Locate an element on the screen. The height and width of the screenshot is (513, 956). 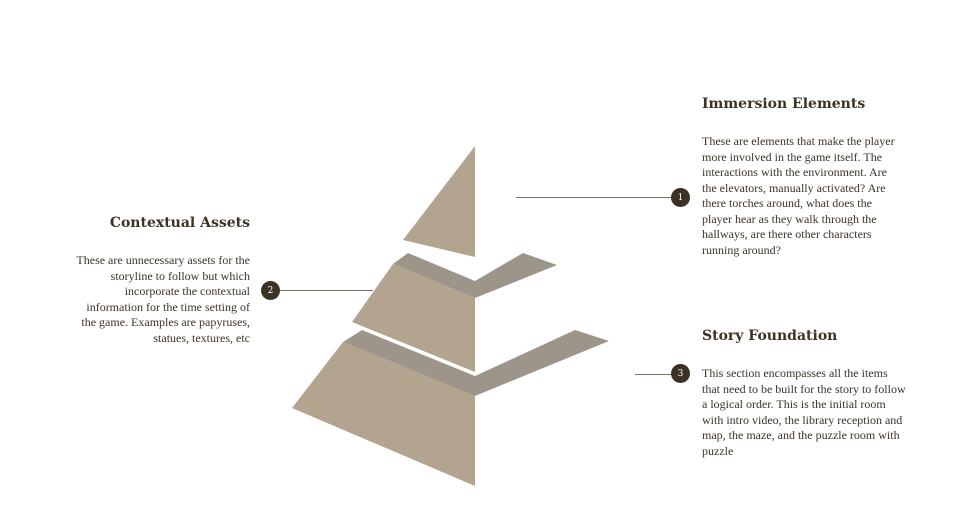
pyramid-tier-bottom is located at coordinates (383, 414).